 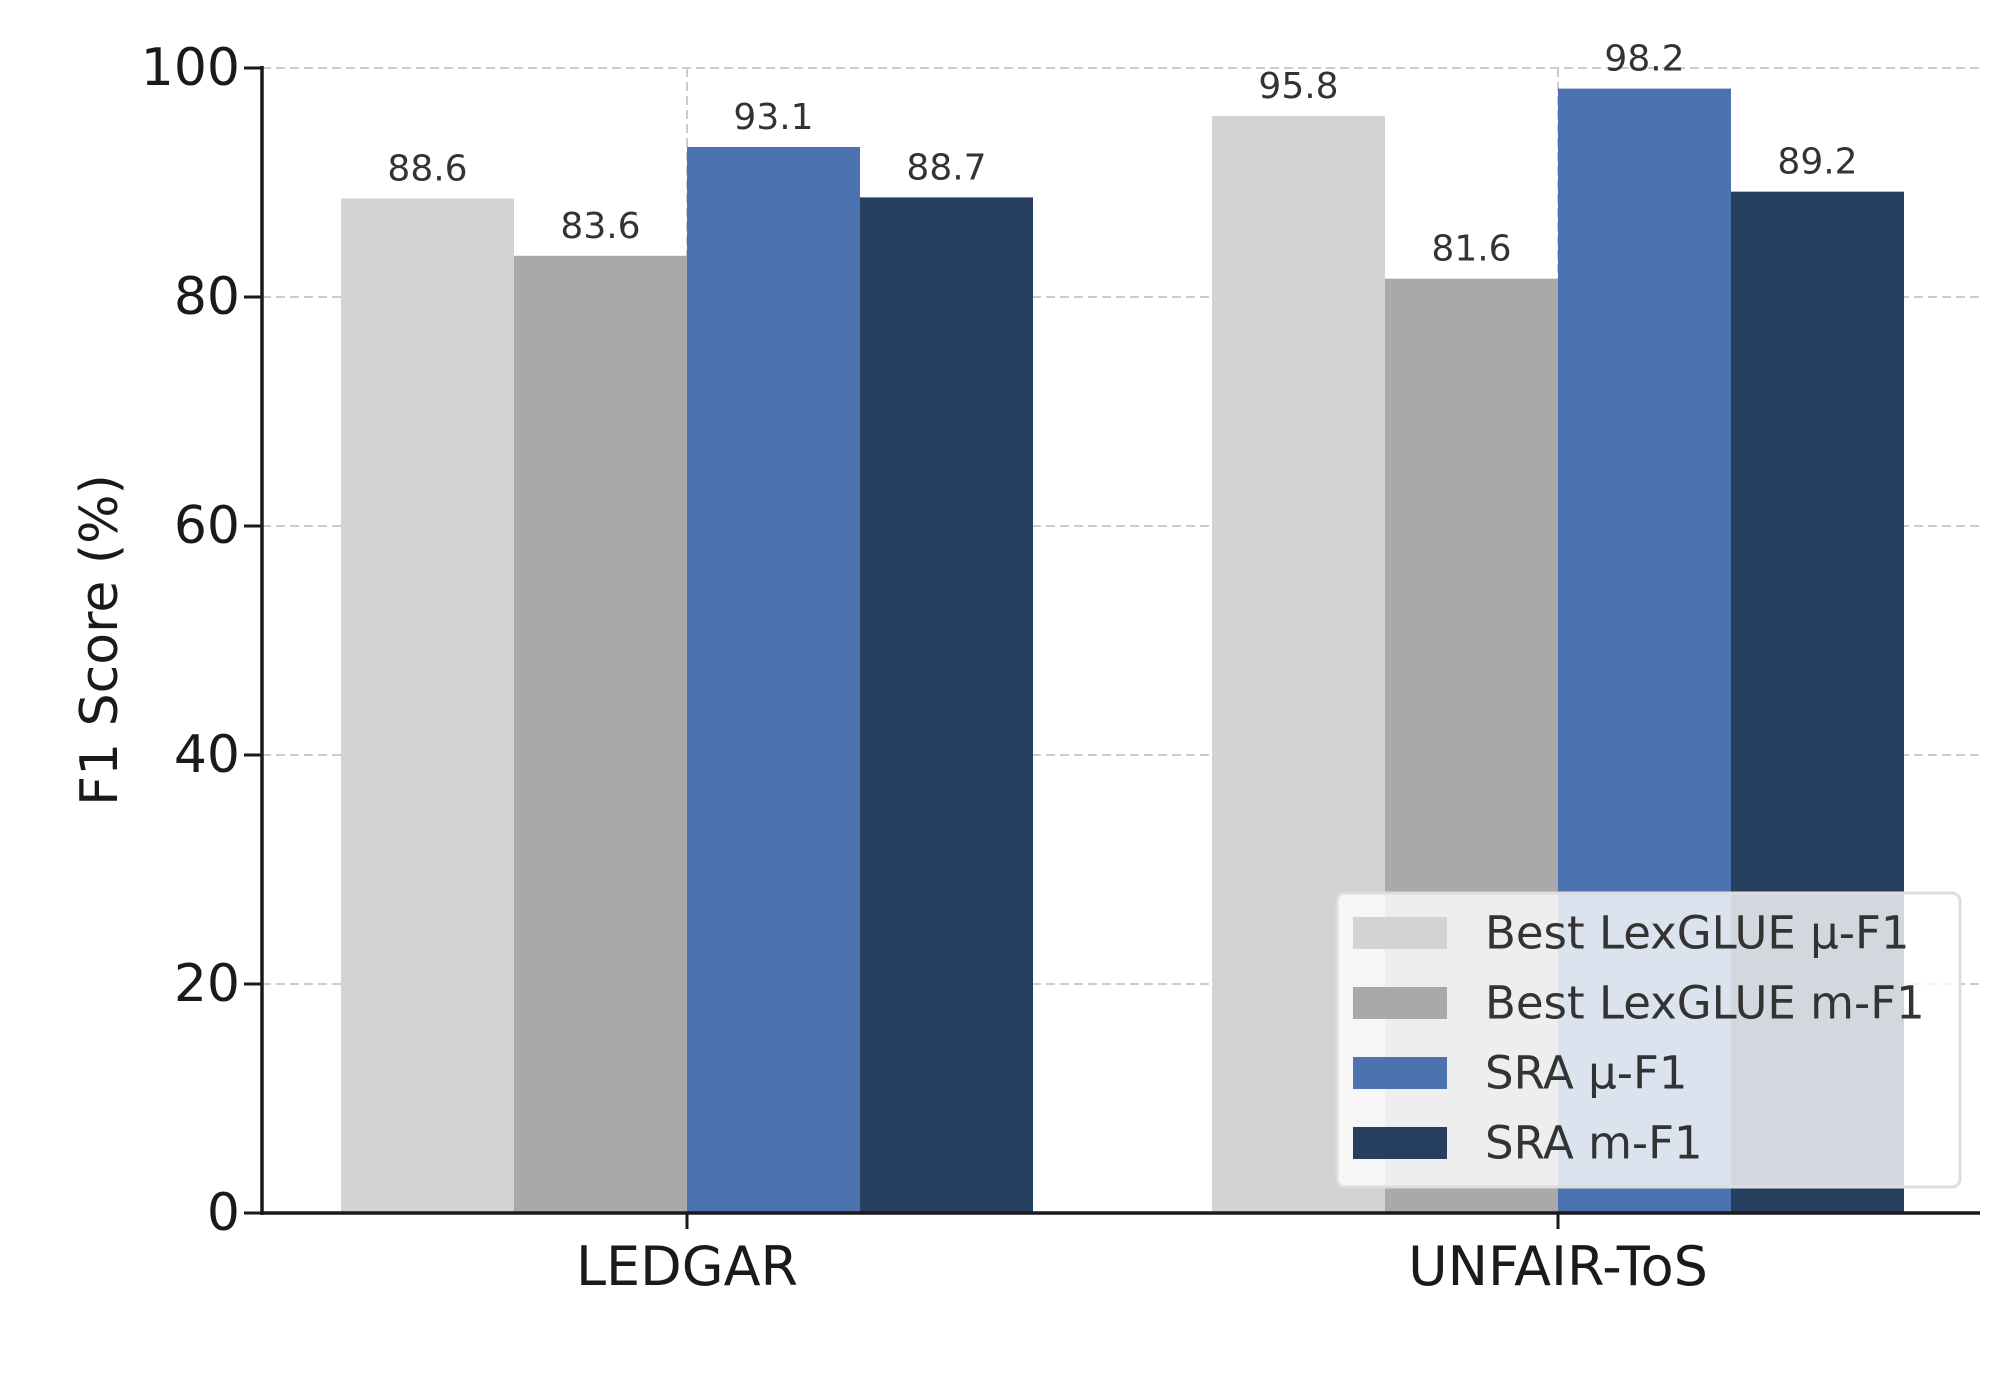 I want to click on y-axis-title: F1 Score (%), so click(x=100, y=640).